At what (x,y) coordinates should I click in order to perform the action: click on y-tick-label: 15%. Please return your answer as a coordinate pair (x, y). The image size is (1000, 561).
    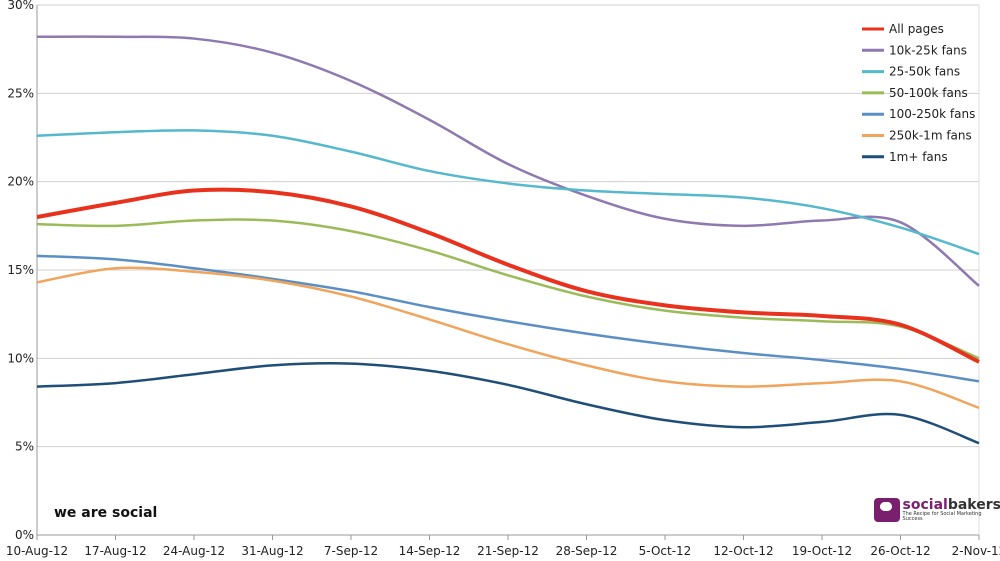
    Looking at the image, I should click on (20, 270).